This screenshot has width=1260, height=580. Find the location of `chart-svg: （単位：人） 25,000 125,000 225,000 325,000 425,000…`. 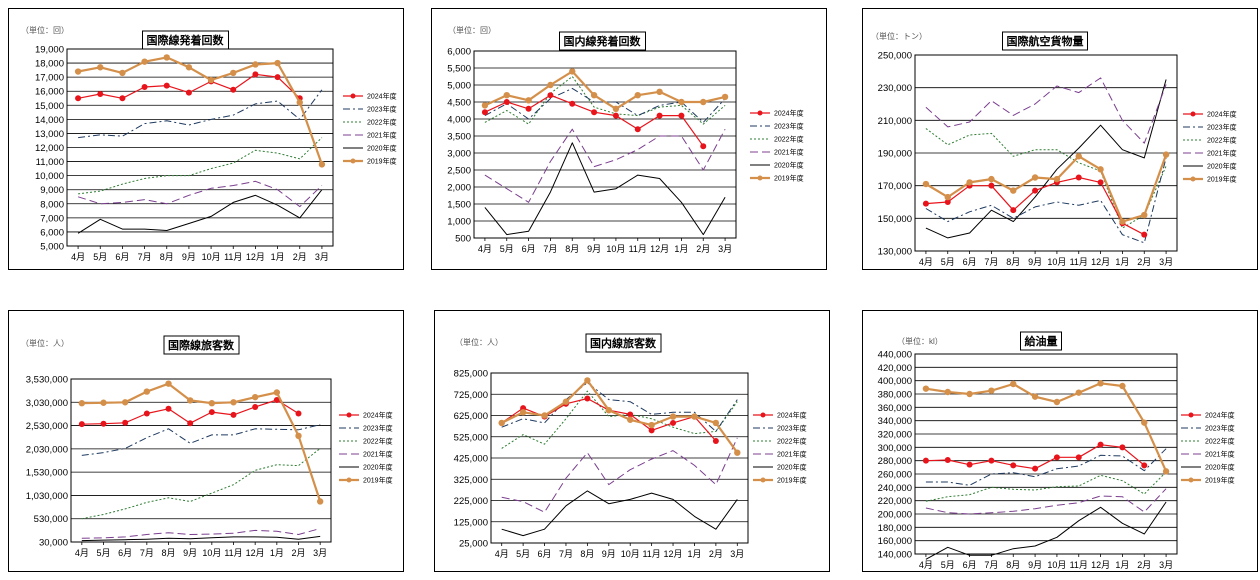

chart-svg: （単位：人） 25,000 125,000 225,000 325,000 425,000… is located at coordinates (630, 446).